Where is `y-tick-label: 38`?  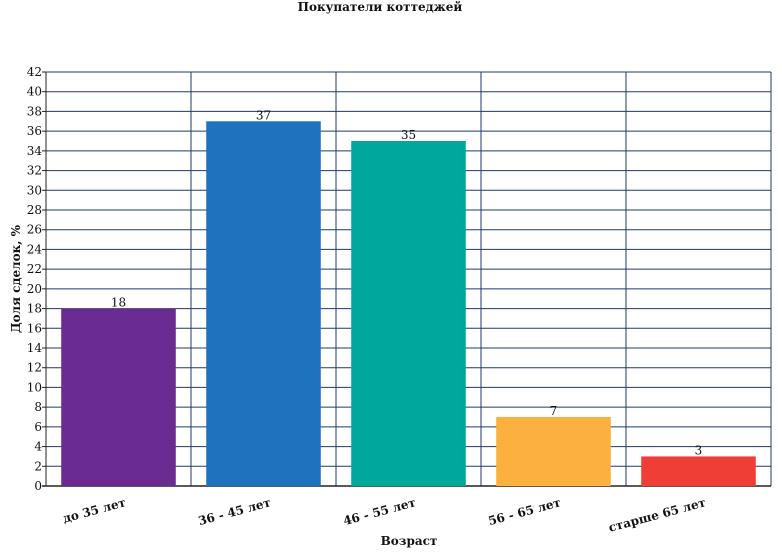
y-tick-label: 38 is located at coordinates (34, 111).